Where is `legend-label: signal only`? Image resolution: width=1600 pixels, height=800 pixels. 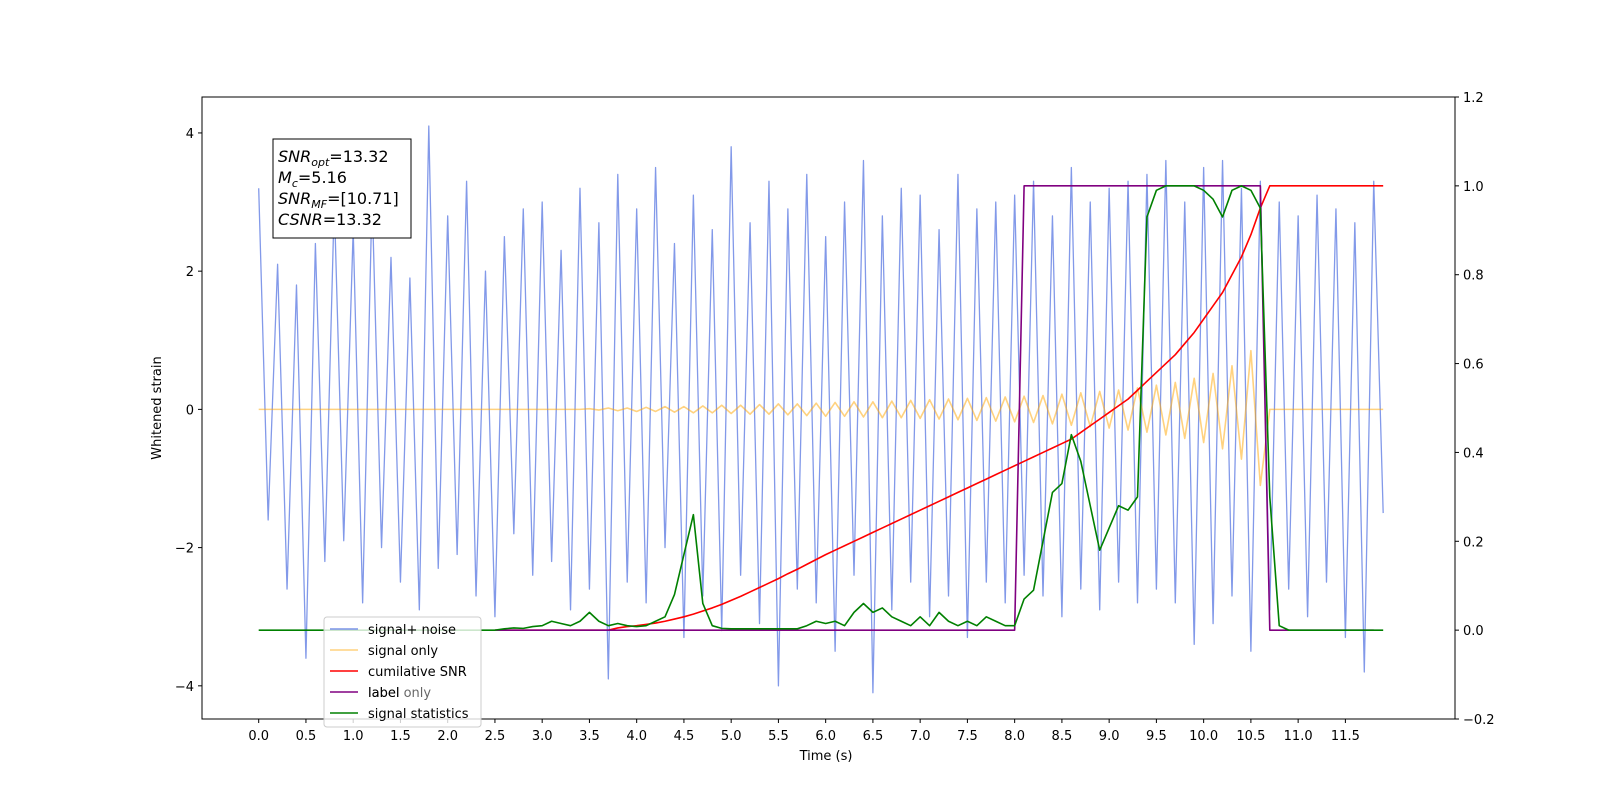
legend-label: signal only is located at coordinates (403, 651).